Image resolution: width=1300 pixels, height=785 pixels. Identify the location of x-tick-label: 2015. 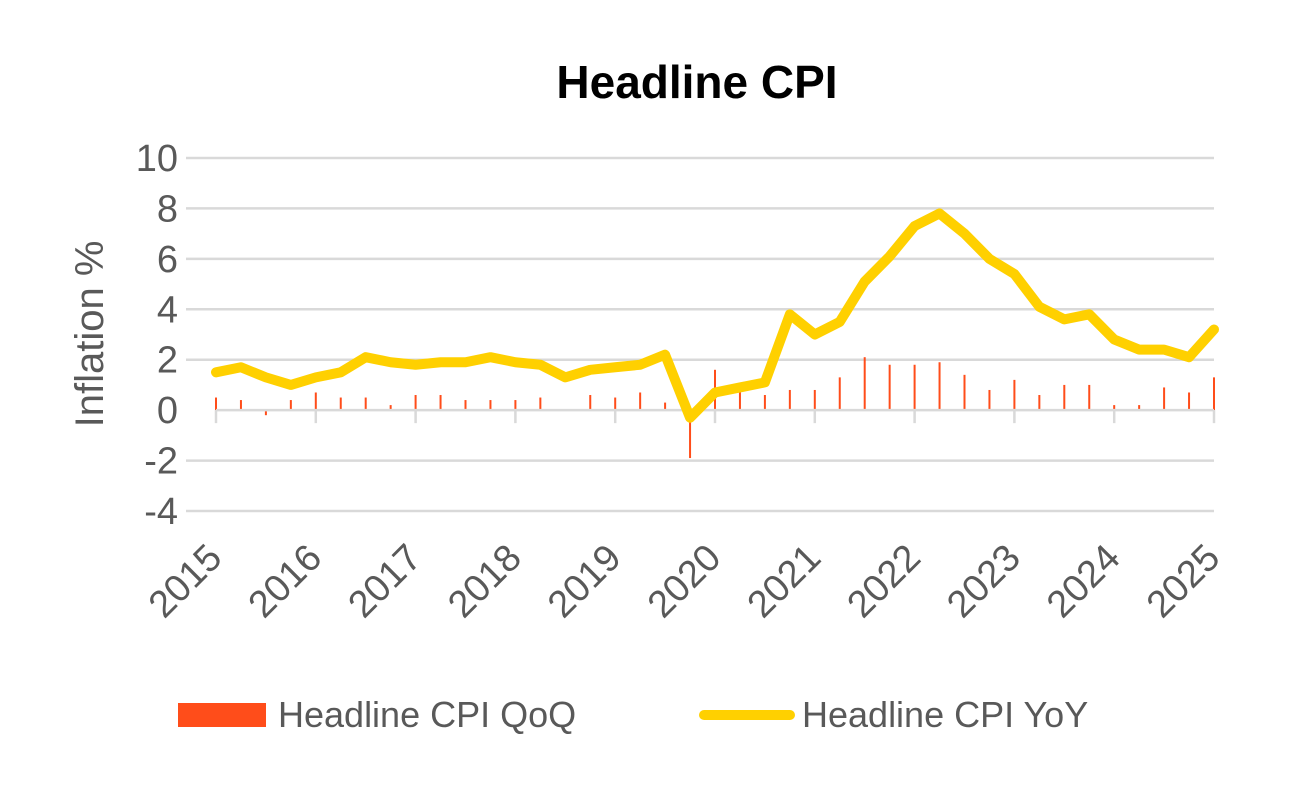
(185, 581).